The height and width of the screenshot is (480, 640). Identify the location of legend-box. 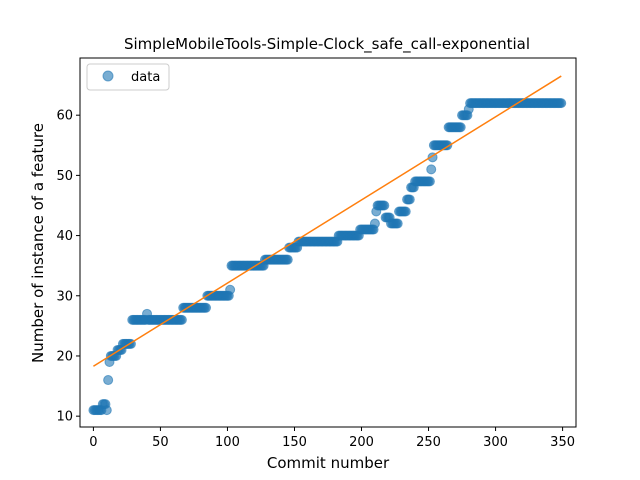
(128, 77).